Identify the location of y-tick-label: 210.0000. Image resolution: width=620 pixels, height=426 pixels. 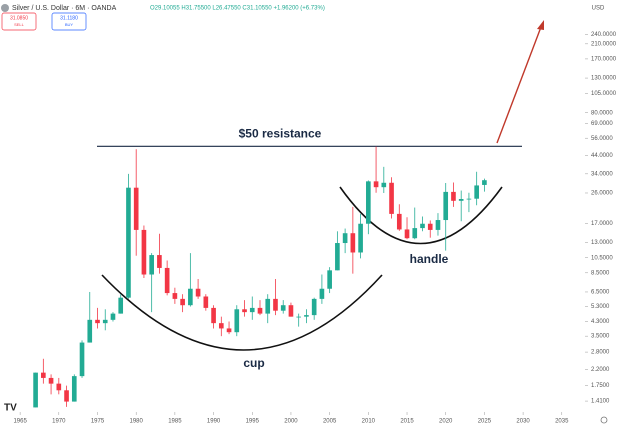
(604, 44).